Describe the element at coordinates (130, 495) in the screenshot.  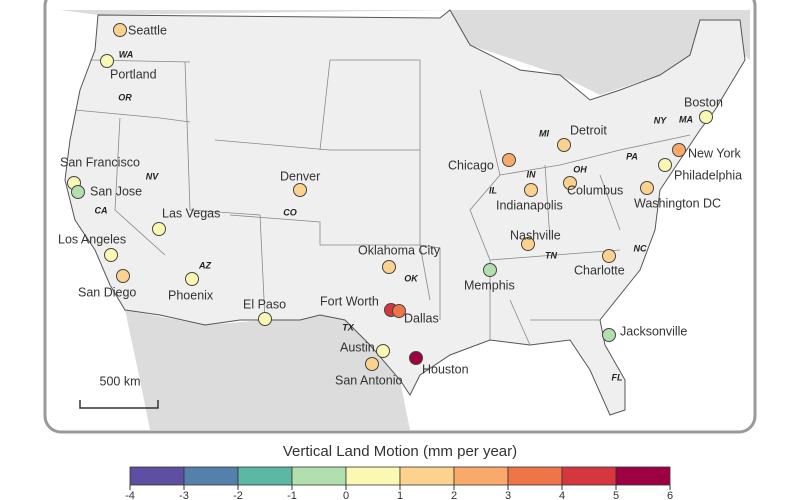
I see `colorbar-tick-label: -4` at that location.